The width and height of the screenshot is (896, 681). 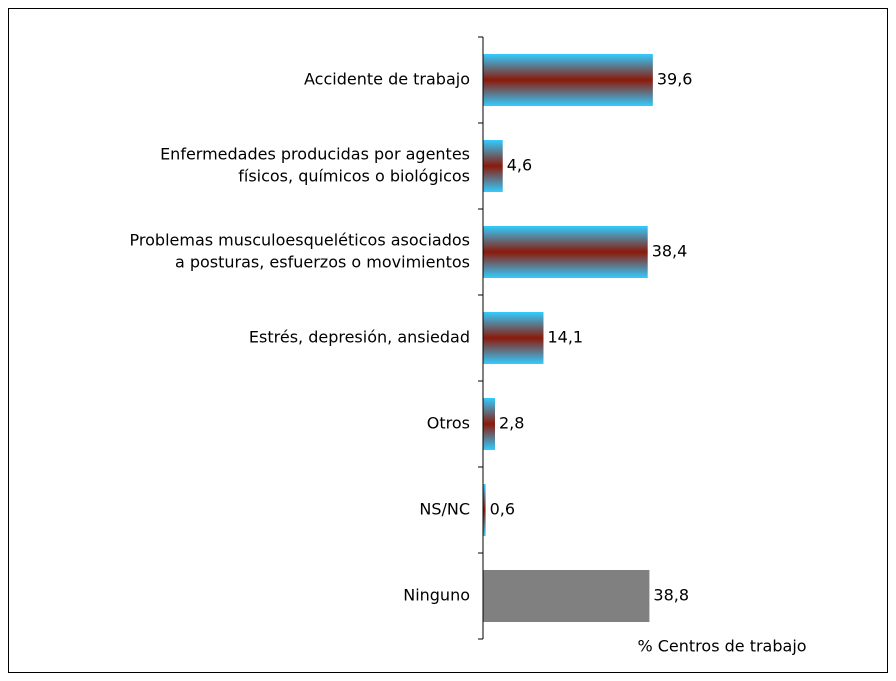 What do you see at coordinates (565, 337) in the screenshot?
I see `value-label: 14,1` at bounding box center [565, 337].